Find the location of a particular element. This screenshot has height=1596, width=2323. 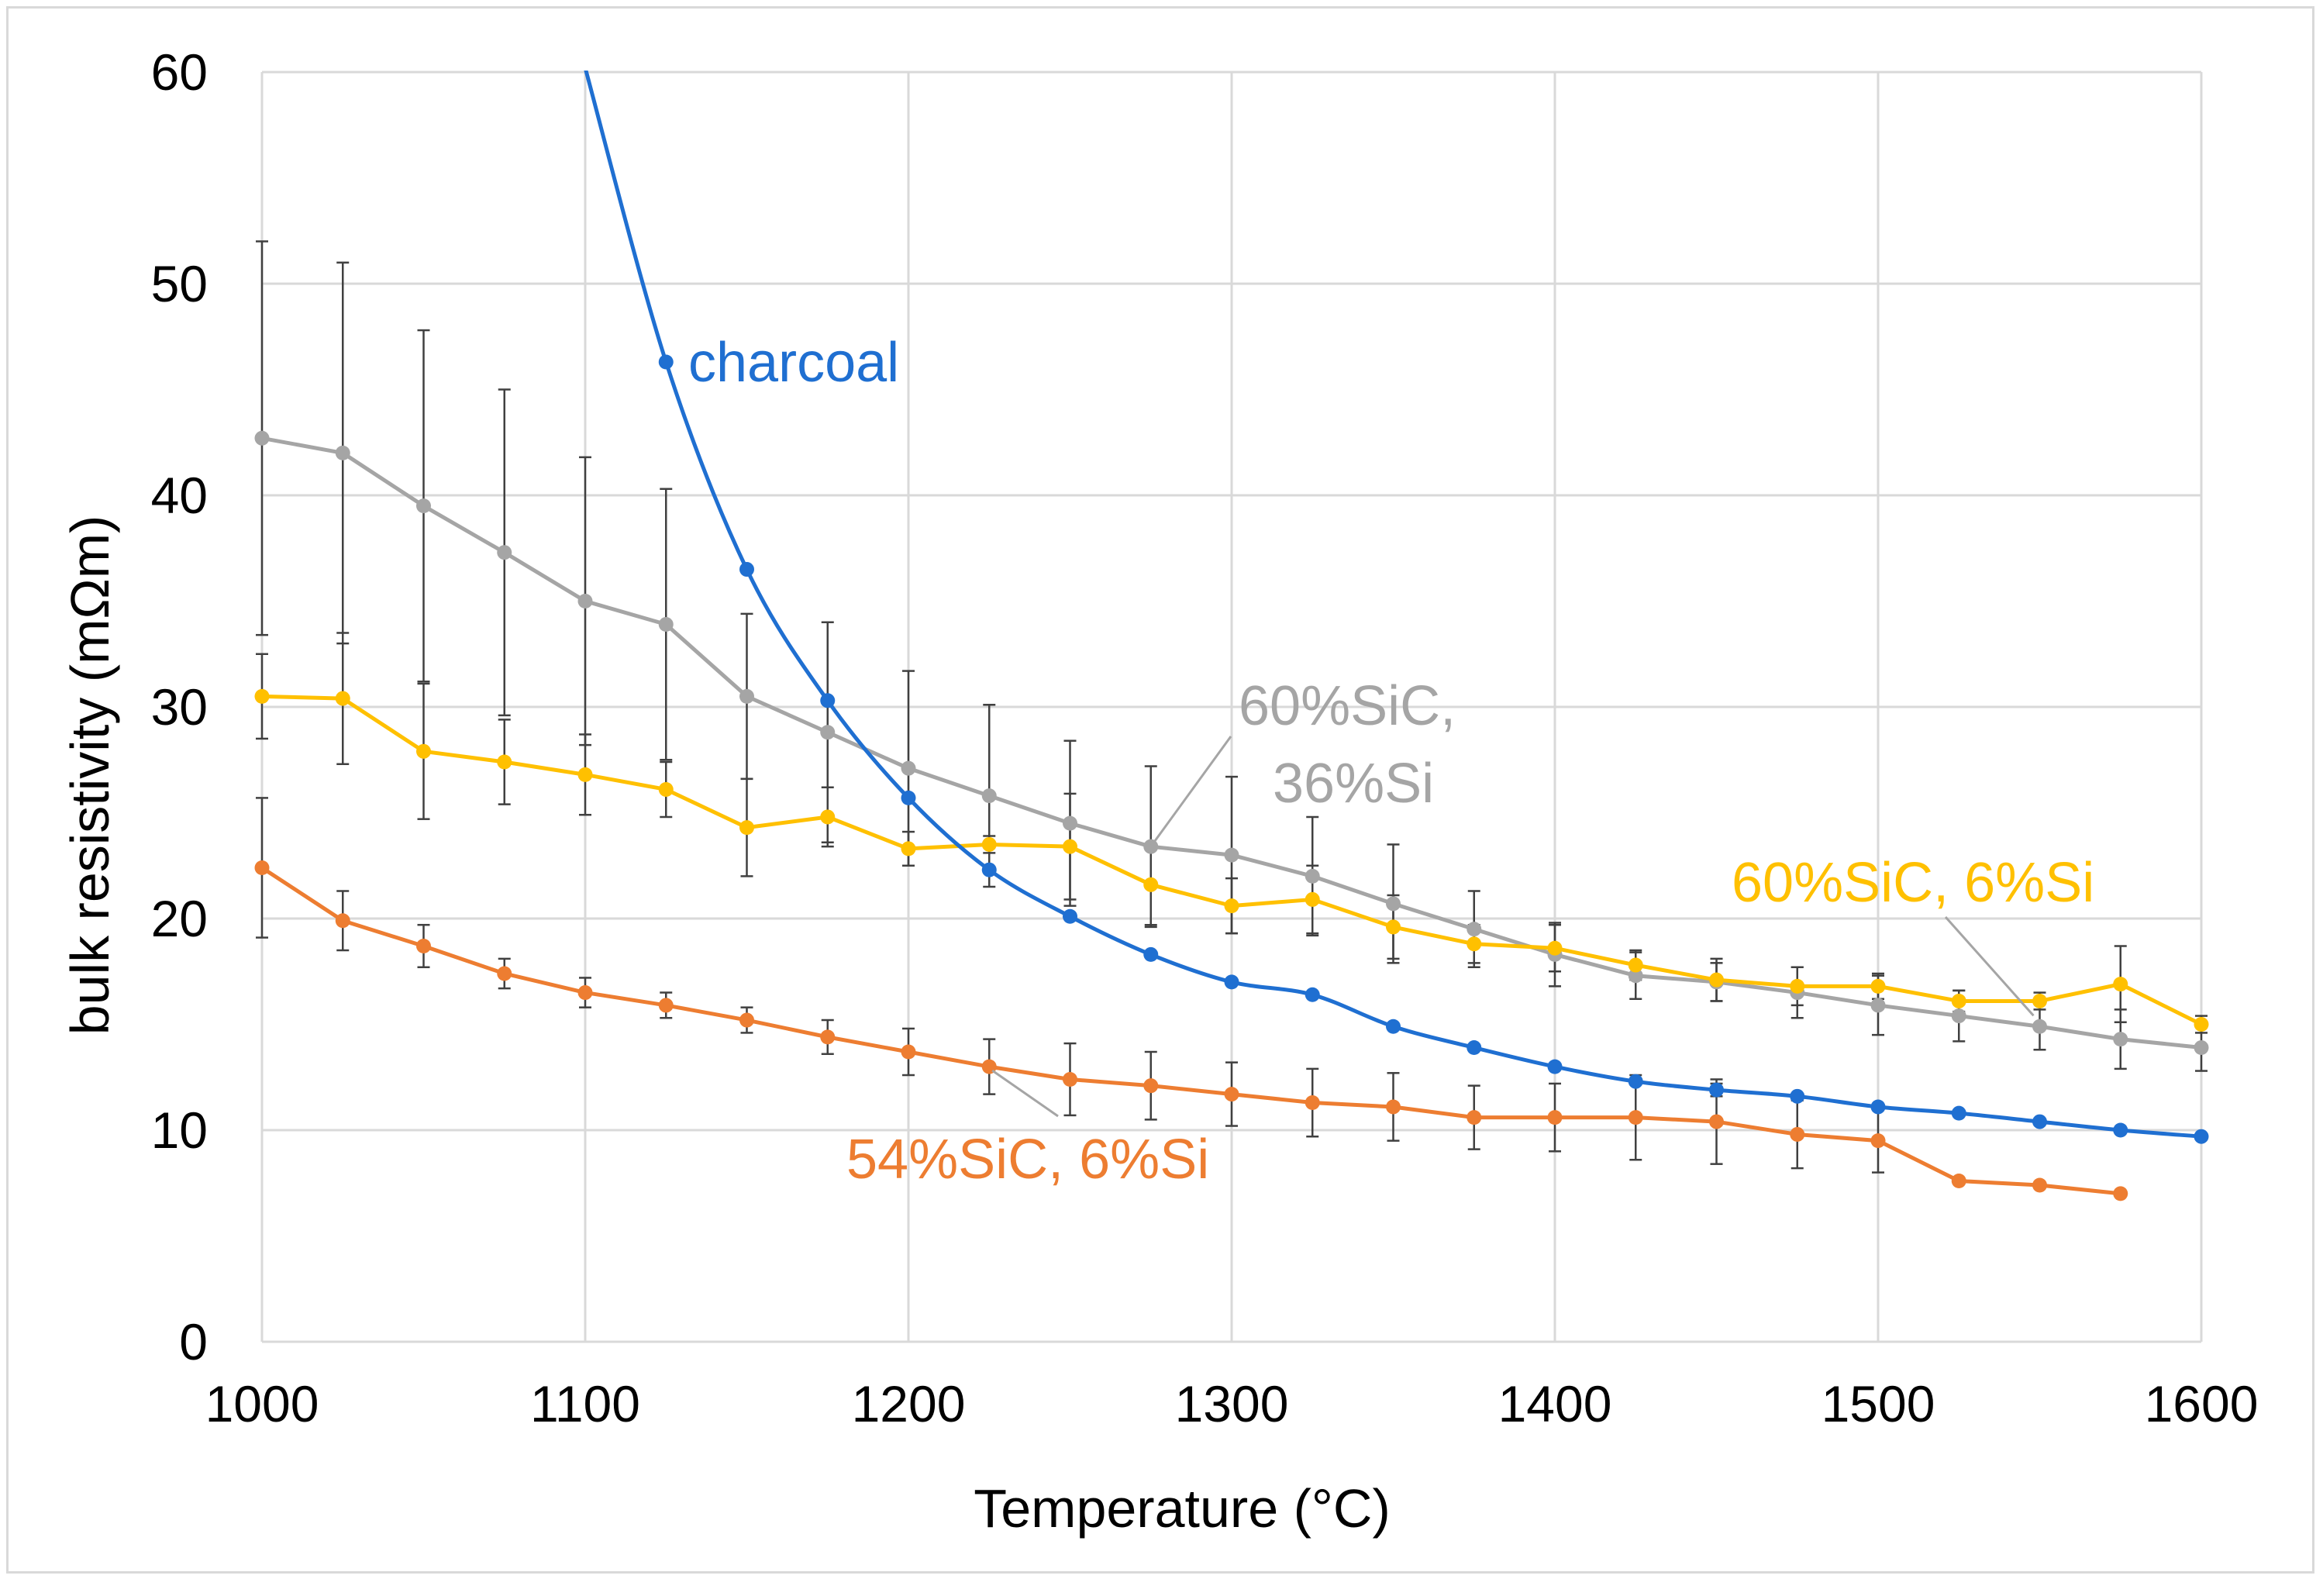

x-axis-title: Temperature (°C) is located at coordinates (1182, 1508).